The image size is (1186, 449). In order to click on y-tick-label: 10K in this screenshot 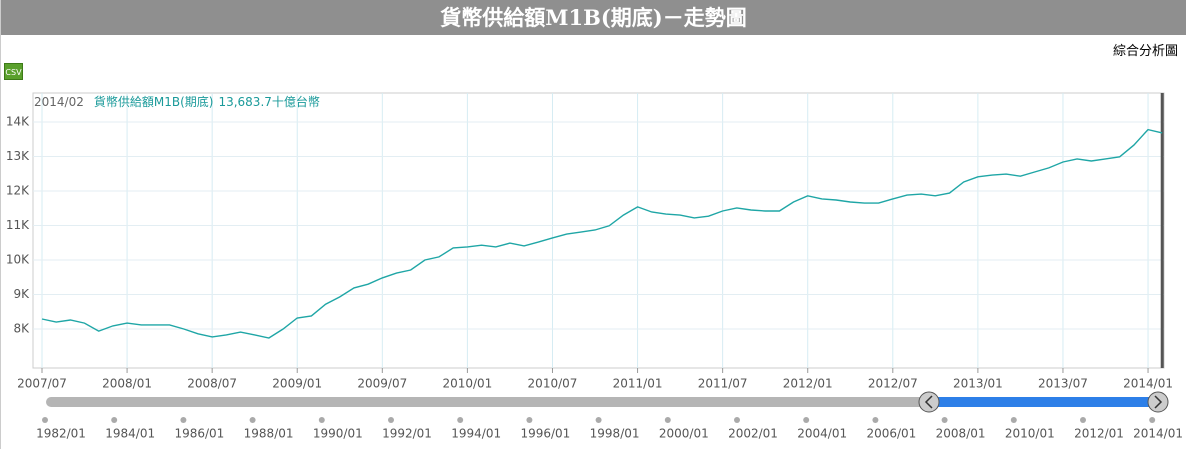, I will do `click(18, 260)`.